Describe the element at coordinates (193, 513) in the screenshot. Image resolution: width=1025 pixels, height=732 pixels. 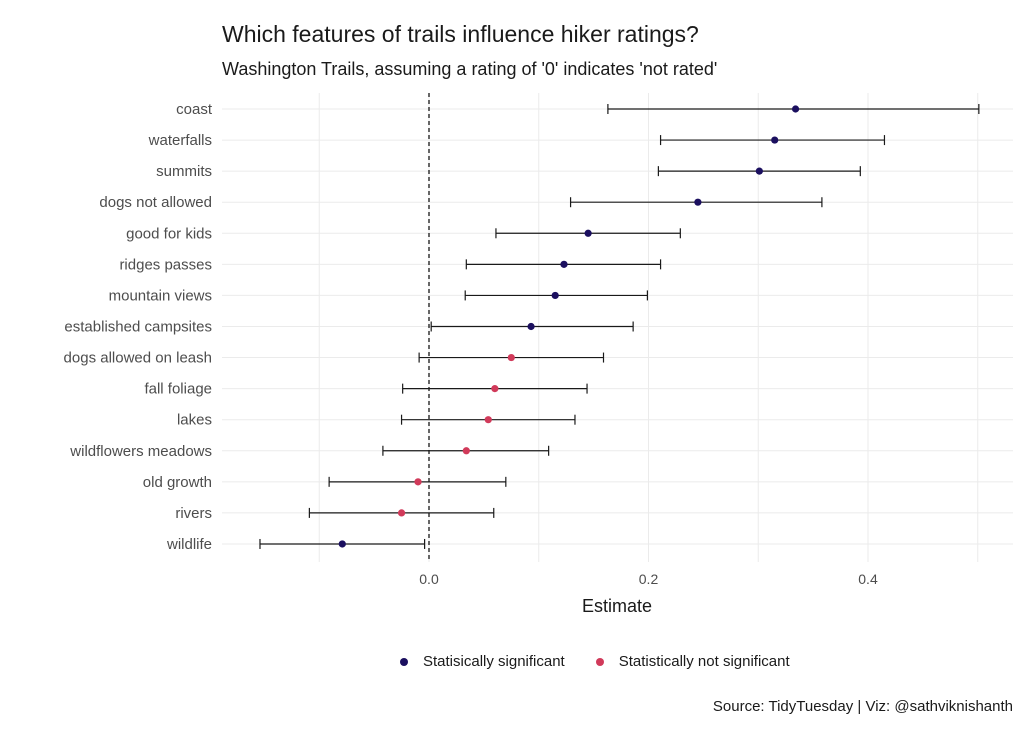
I see `y-tick-label: rivers` at that location.